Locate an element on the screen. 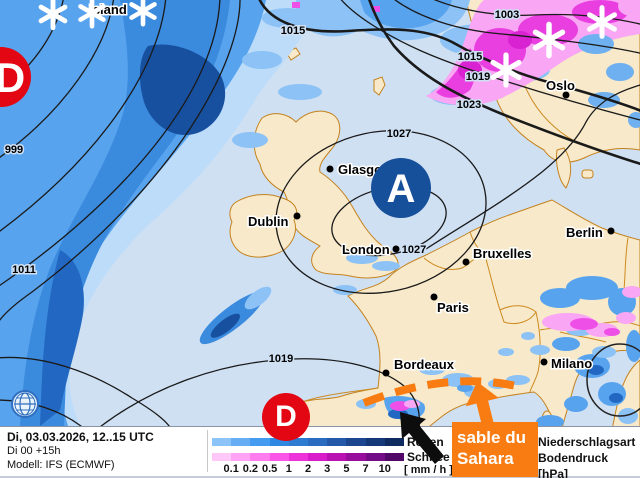 The width and height of the screenshot is (640, 478). sahara-arrow-icon is located at coordinates (482, 403).